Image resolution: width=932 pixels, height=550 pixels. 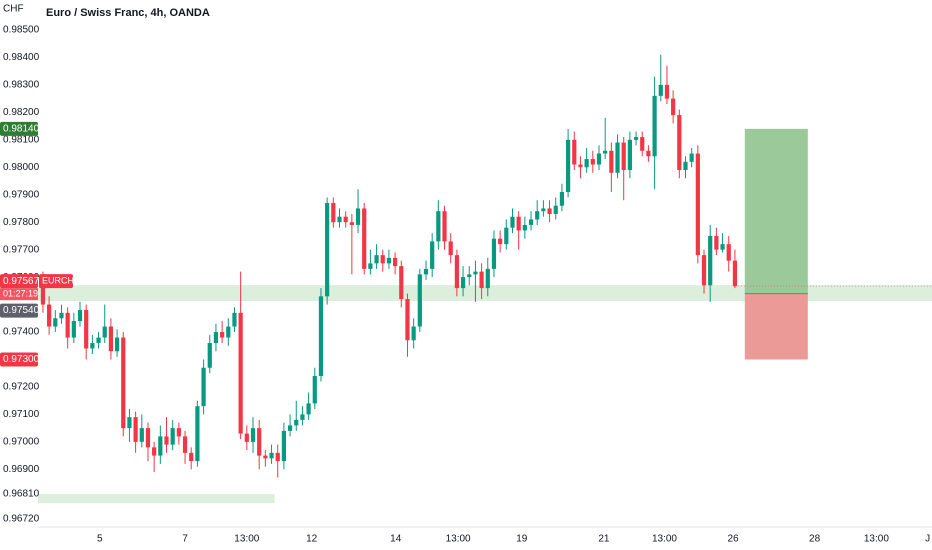 I want to click on zone, so click(x=156, y=499).